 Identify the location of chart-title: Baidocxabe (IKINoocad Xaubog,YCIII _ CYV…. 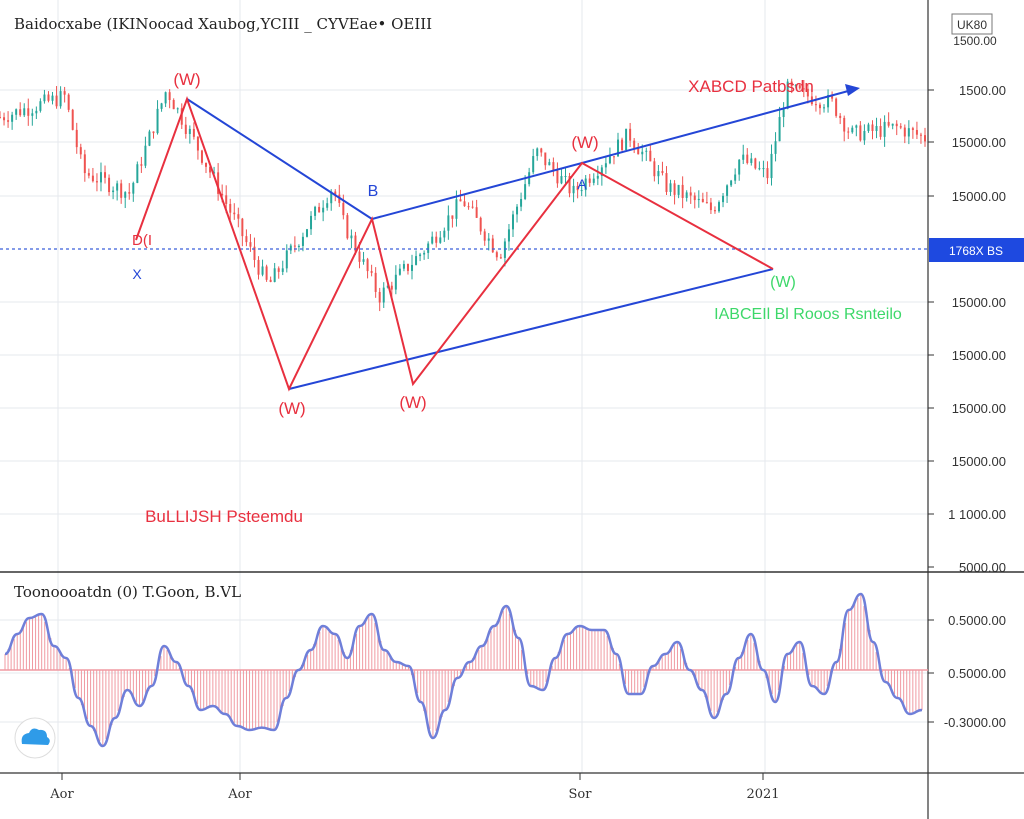
(223, 24).